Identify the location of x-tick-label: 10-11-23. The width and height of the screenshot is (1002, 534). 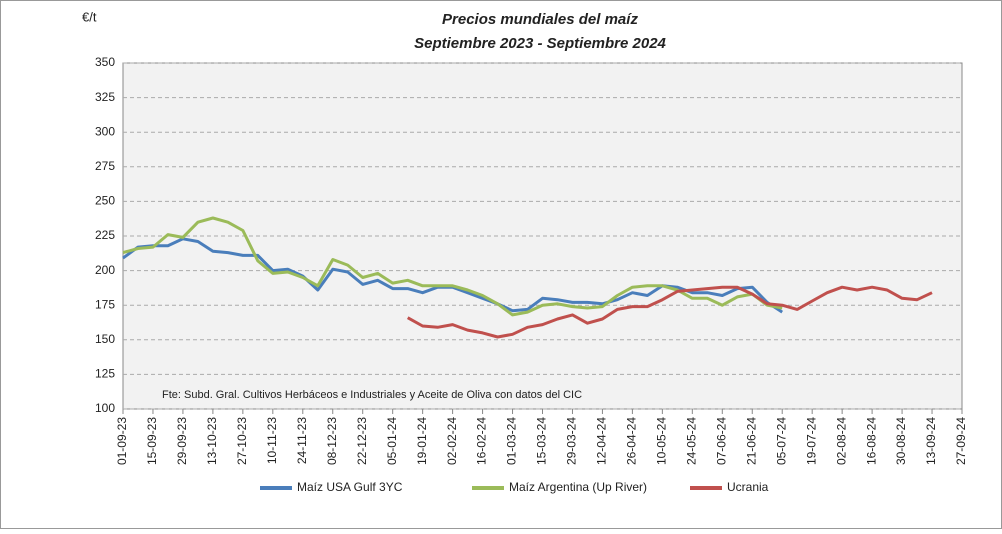
(272, 440).